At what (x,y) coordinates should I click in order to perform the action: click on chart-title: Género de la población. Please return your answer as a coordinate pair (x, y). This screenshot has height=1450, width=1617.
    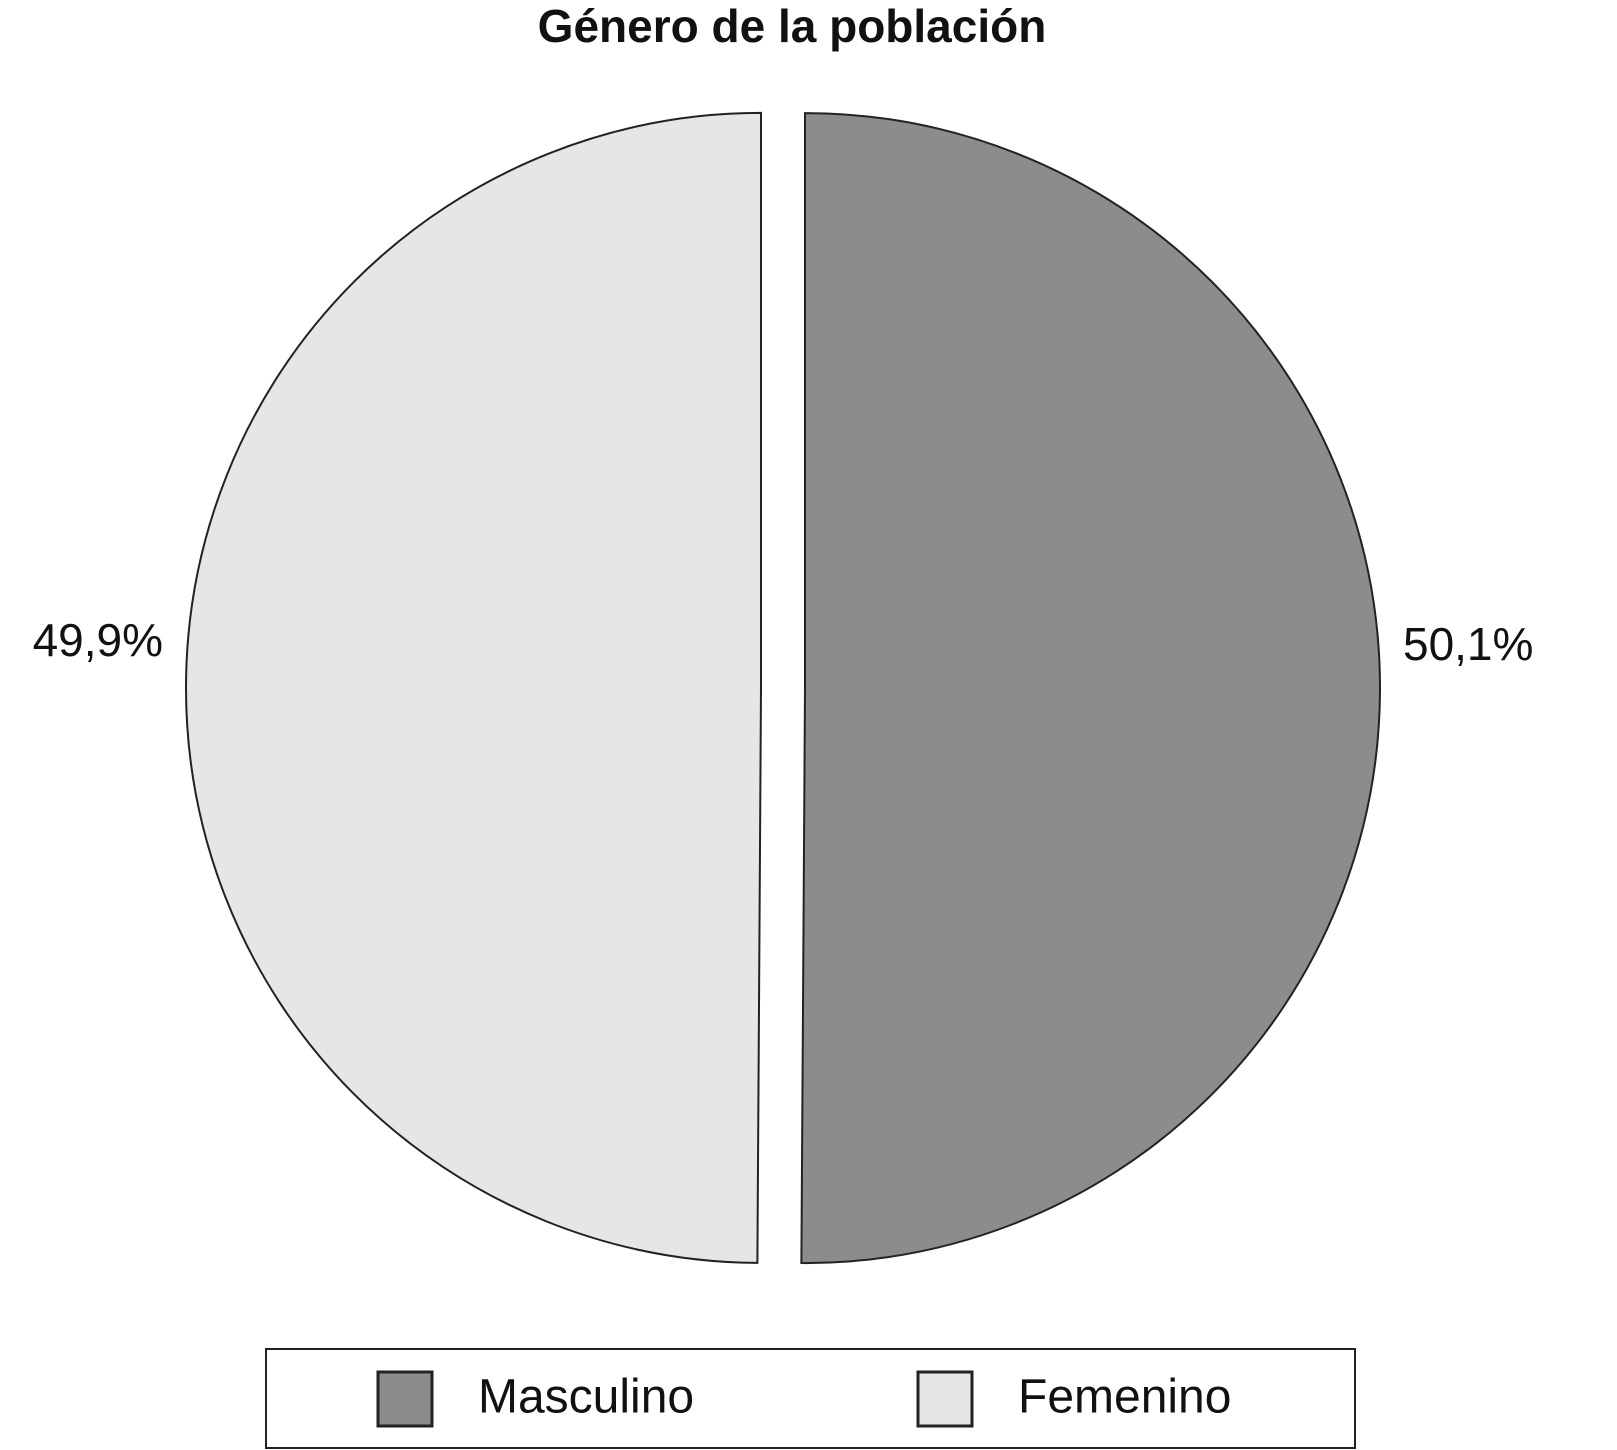
    Looking at the image, I should click on (792, 26).